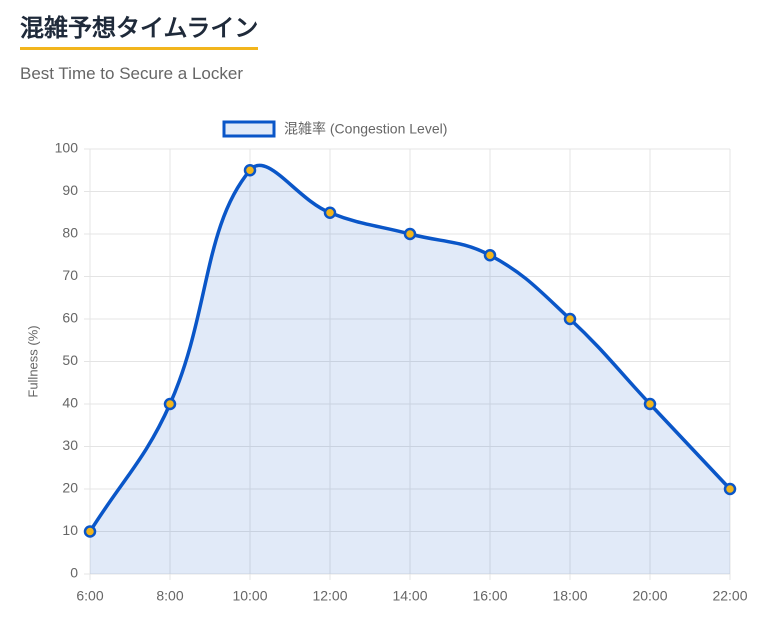 The height and width of the screenshot is (623, 775). Describe the element at coordinates (569, 596) in the screenshot. I see `x-tick-label: 18:00` at that location.